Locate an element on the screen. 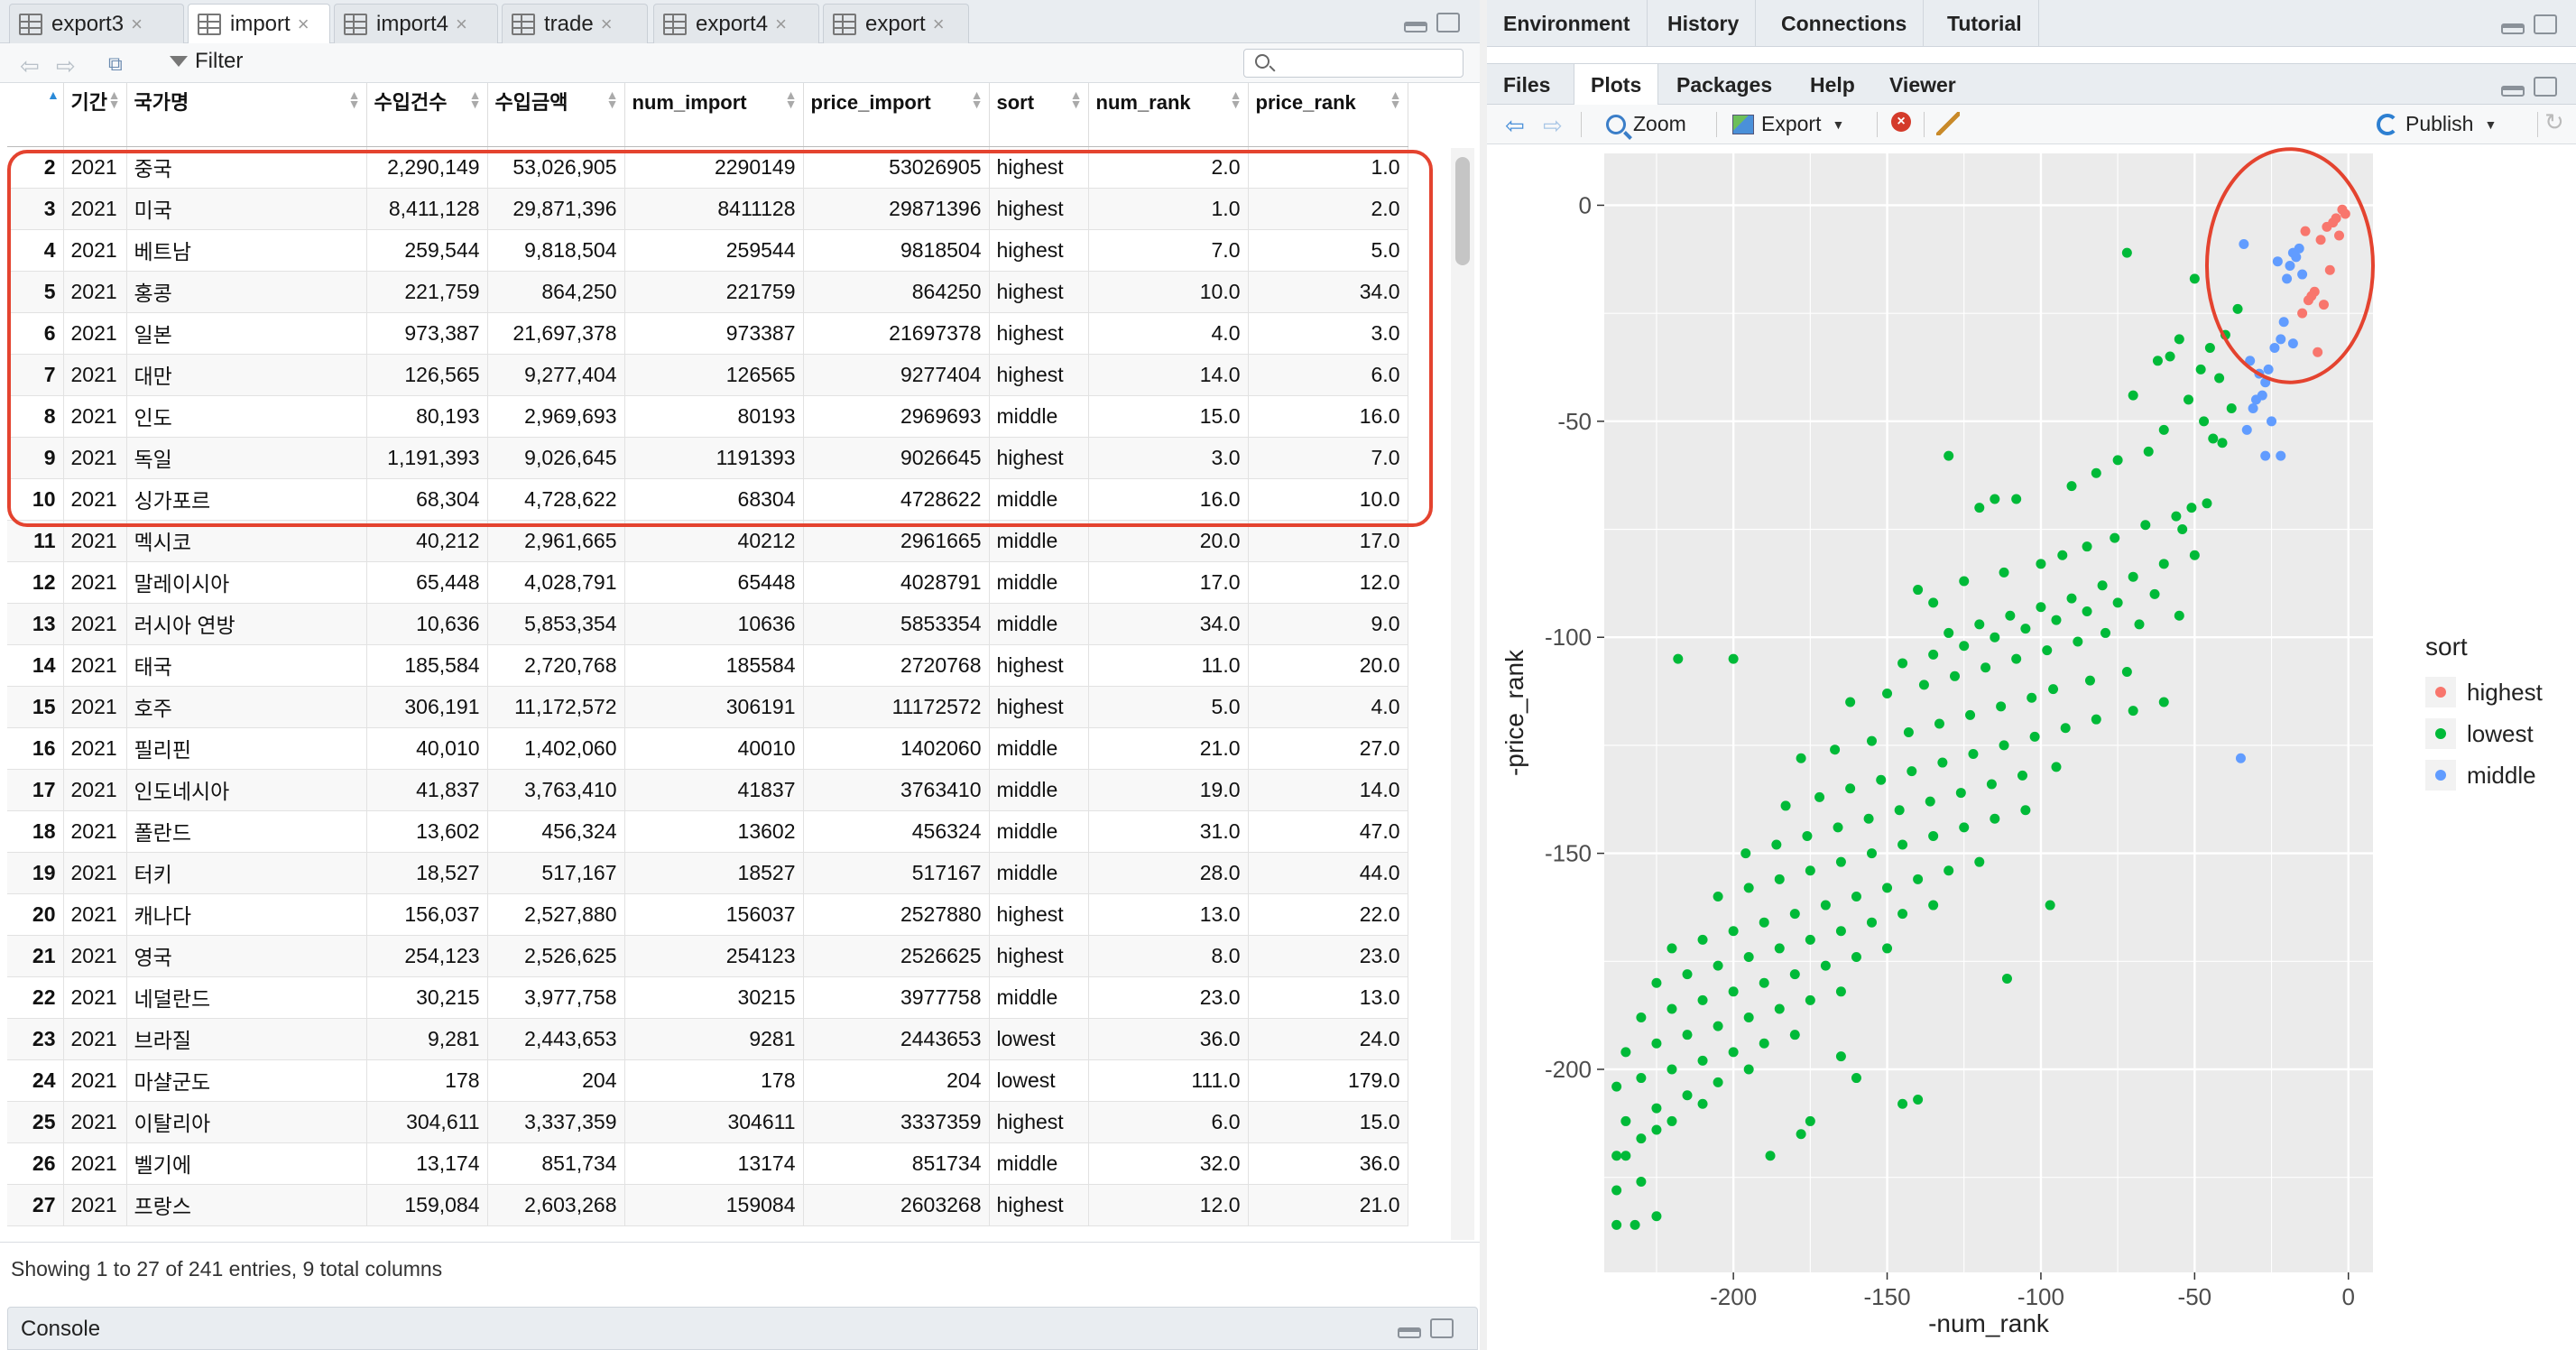 The image size is (2576, 1350). table-cell: 20.0 is located at coordinates (1328, 665).